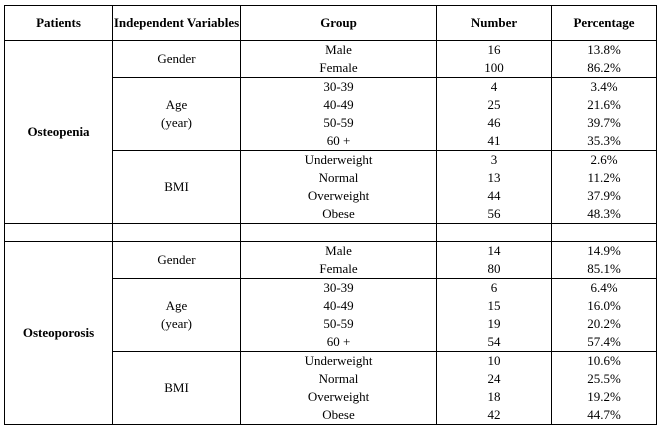 The height and width of the screenshot is (425, 660). What do you see at coordinates (494, 268) in the screenshot?
I see `number-value: 80` at bounding box center [494, 268].